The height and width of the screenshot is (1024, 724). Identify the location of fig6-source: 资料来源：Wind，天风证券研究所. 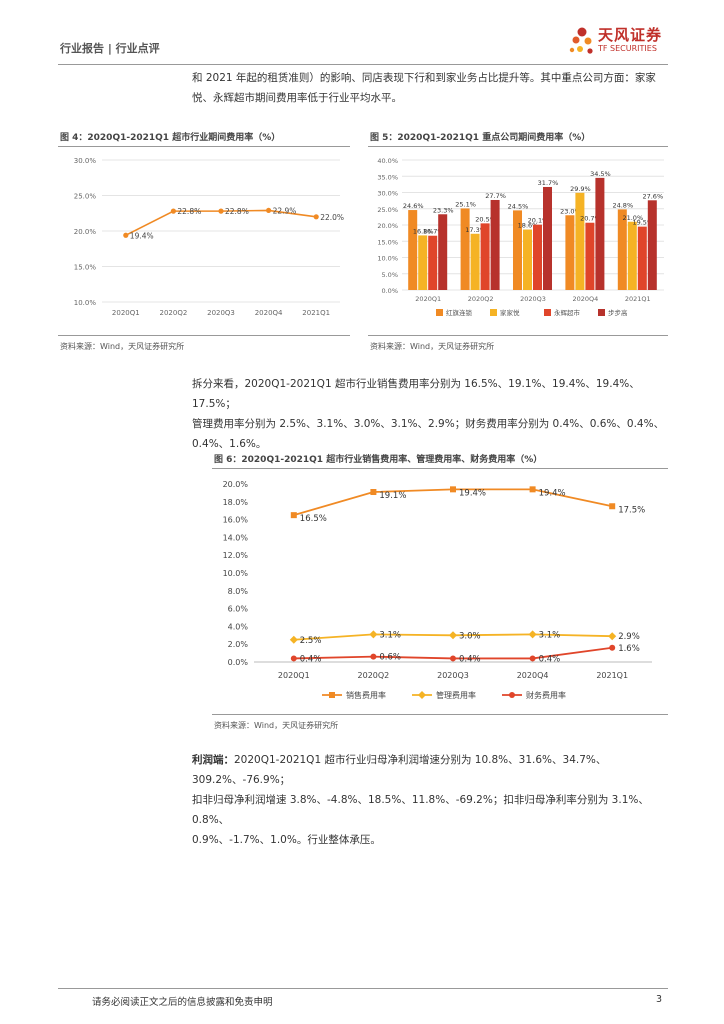
(276, 725).